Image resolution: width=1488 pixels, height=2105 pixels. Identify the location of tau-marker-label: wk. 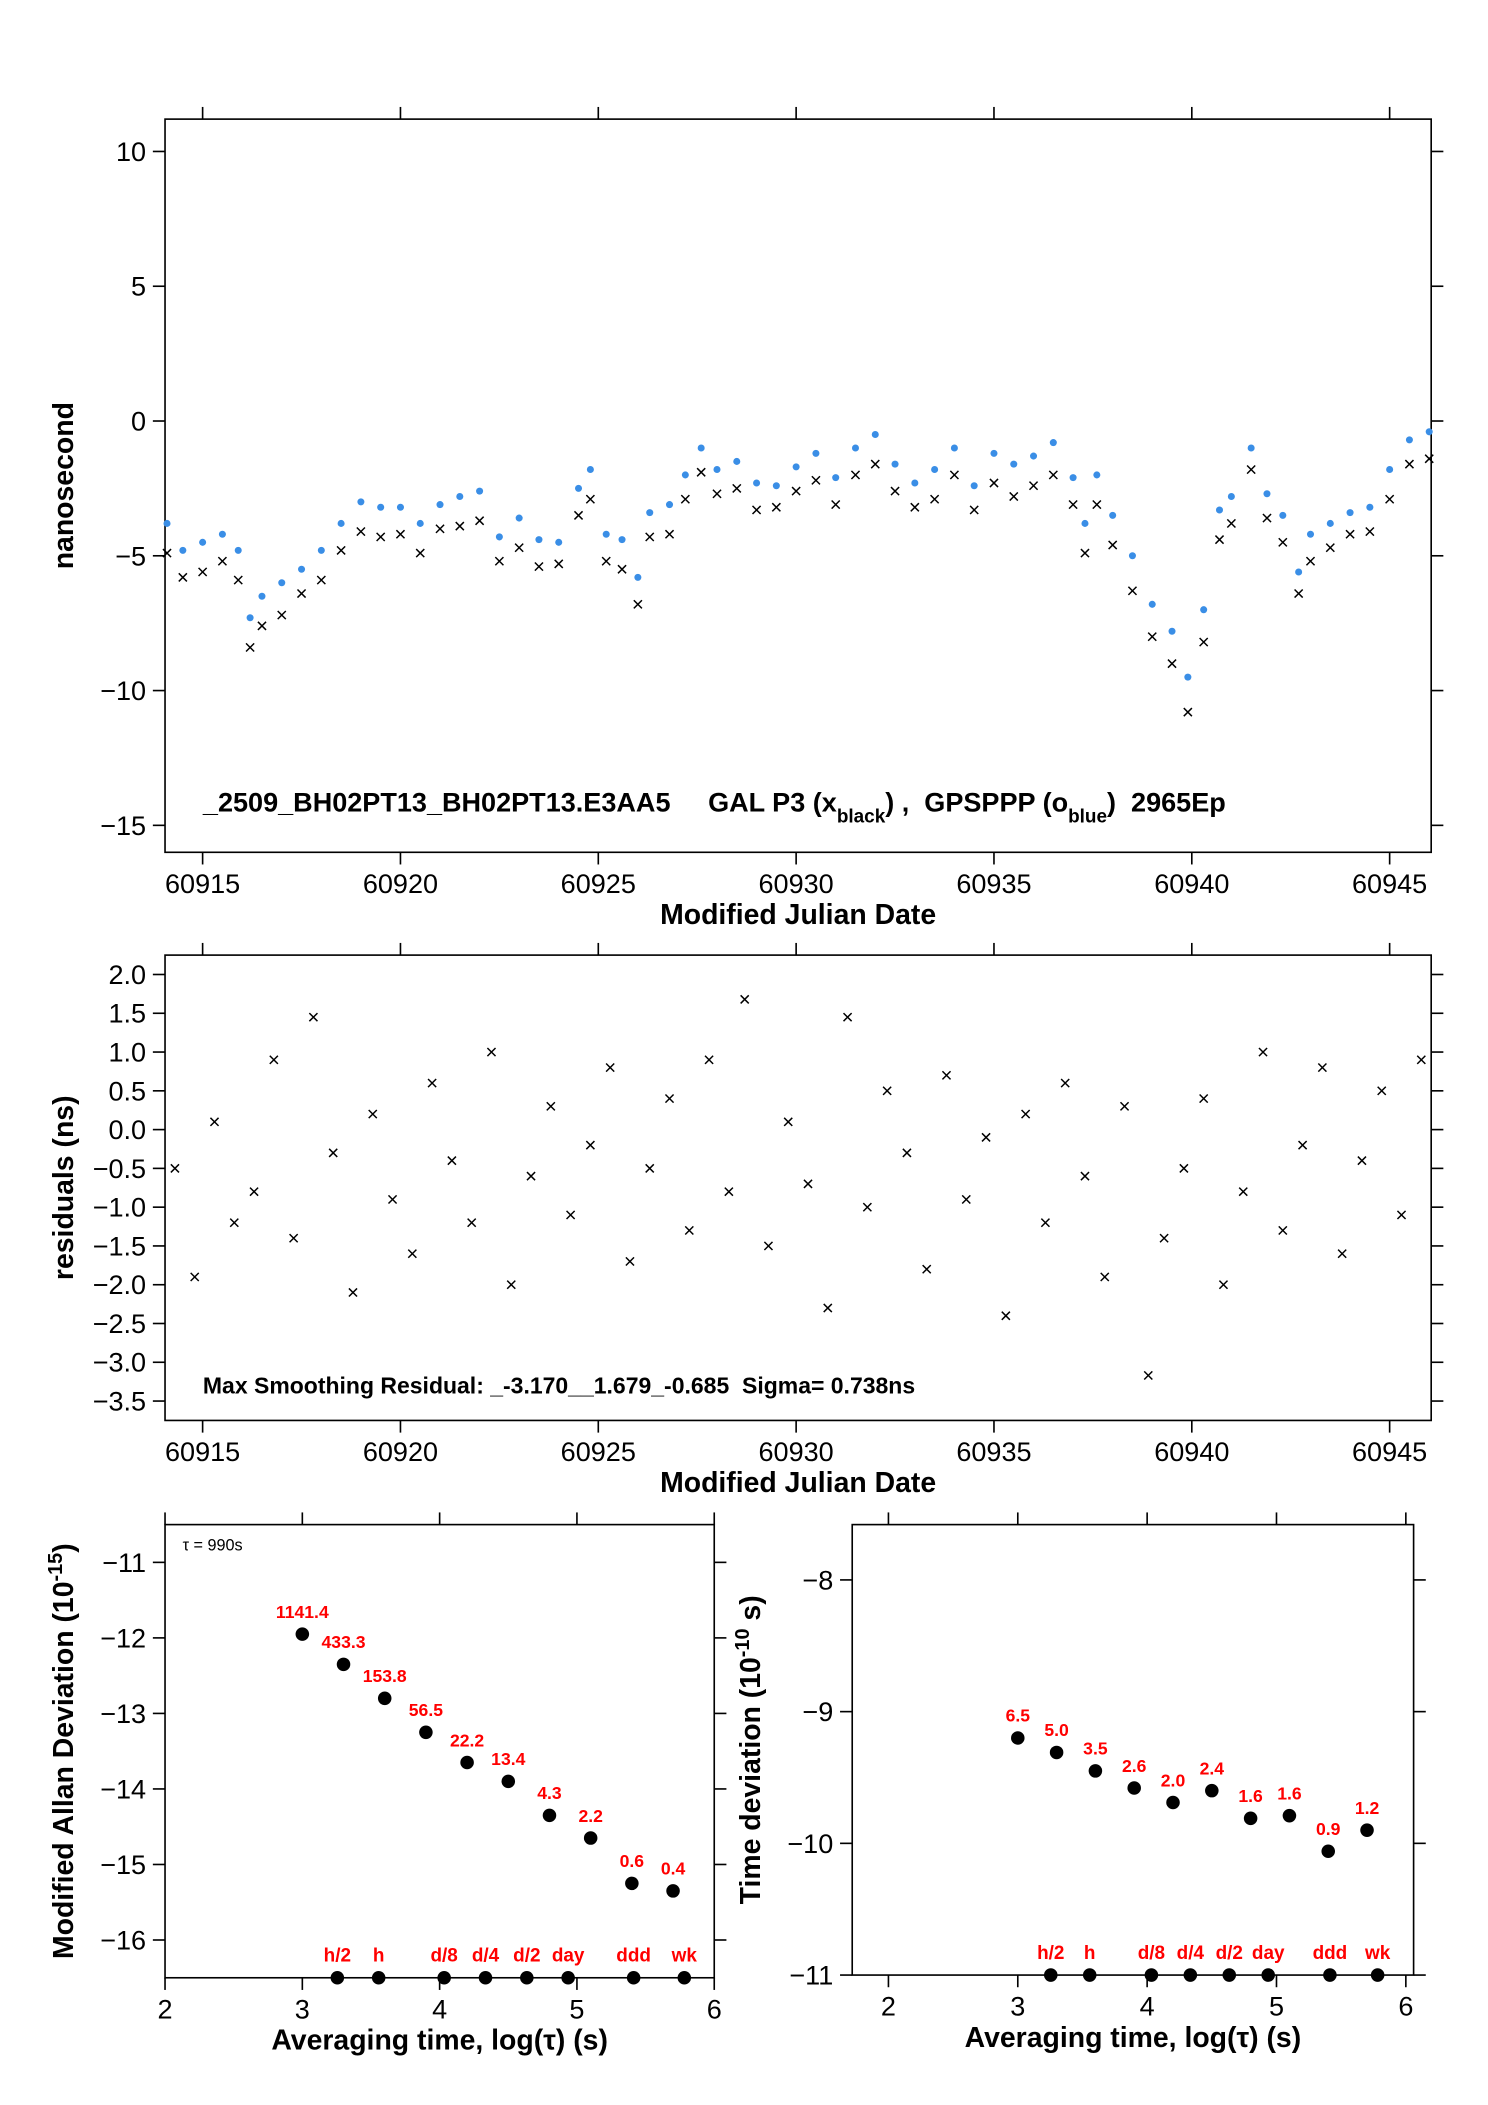
(1377, 1953).